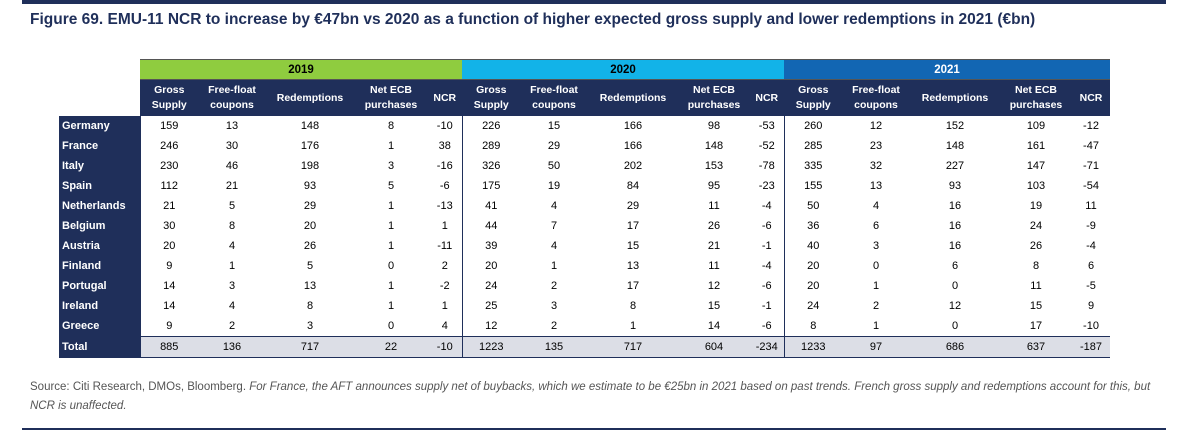 The height and width of the screenshot is (443, 1184). Describe the element at coordinates (767, 166) in the screenshot. I see `table-cell: -78` at that location.